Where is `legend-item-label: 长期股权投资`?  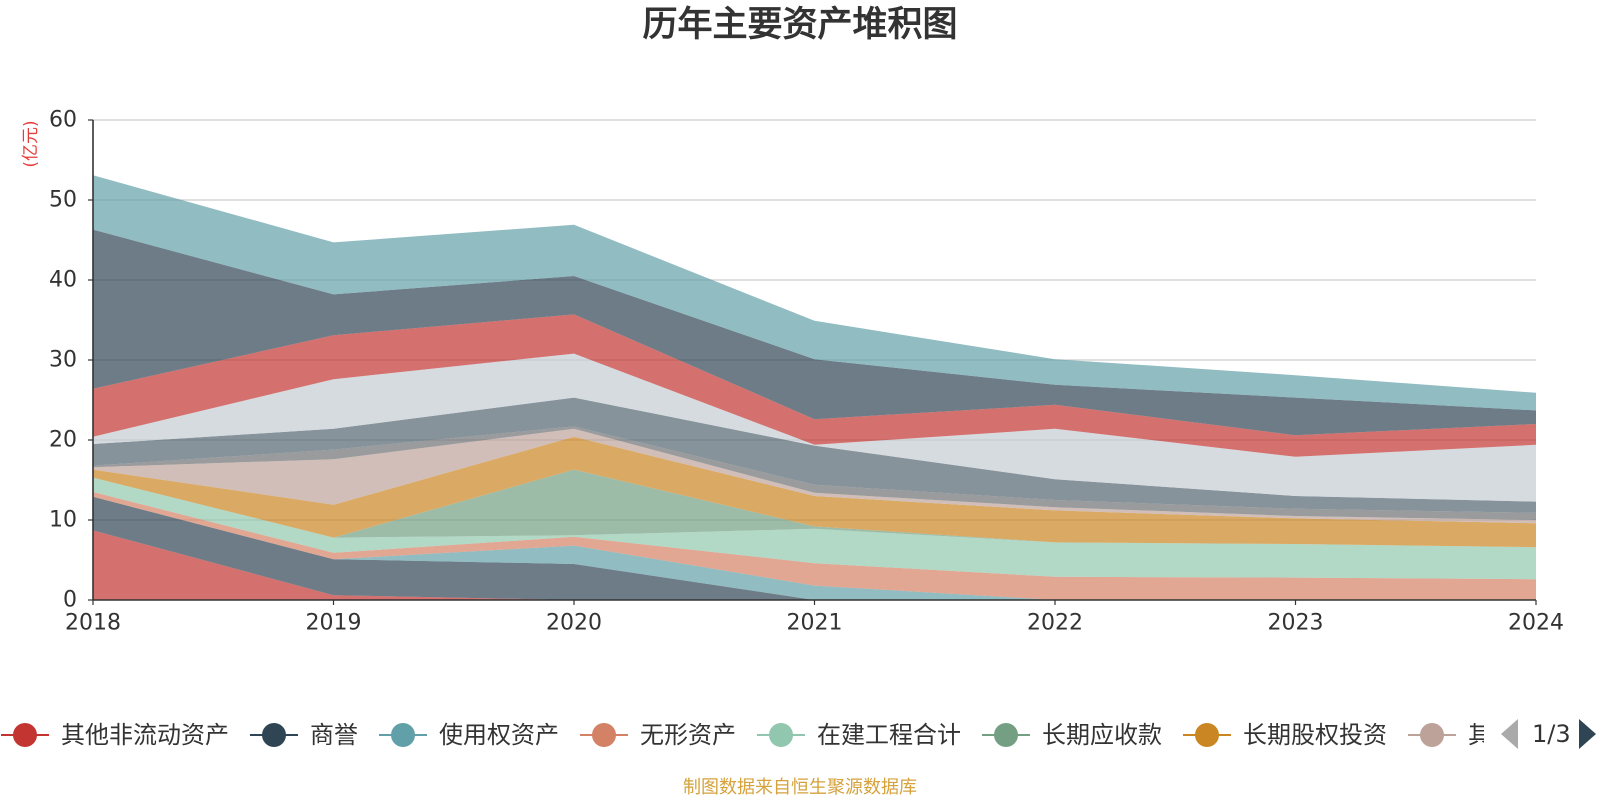
legend-item-label: 长期股权投资 is located at coordinates (1315, 735).